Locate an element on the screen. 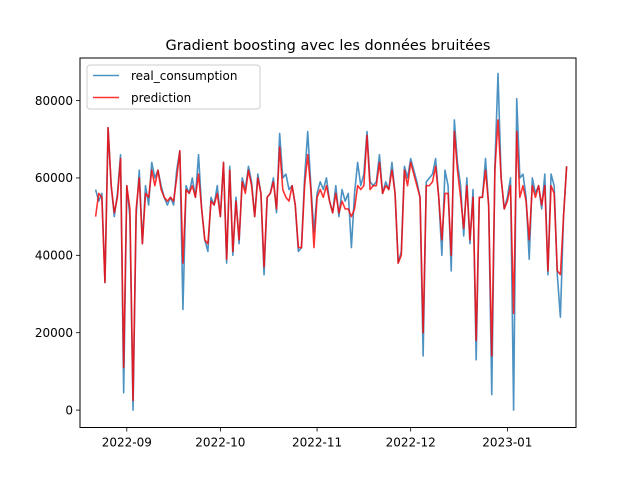 Image resolution: width=640 pixels, height=485 pixels. legend-box is located at coordinates (173, 87).